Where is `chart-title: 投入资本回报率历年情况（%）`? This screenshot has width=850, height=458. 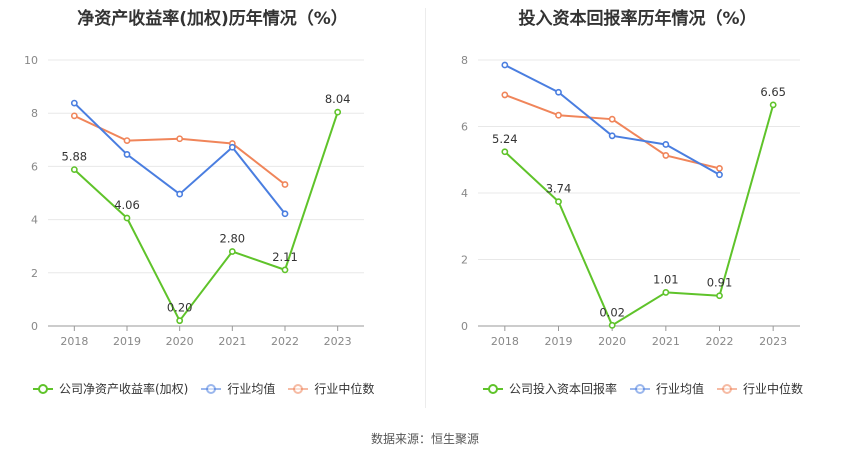 chart-title: 投入资本回报率历年情况（%） is located at coordinates (637, 19).